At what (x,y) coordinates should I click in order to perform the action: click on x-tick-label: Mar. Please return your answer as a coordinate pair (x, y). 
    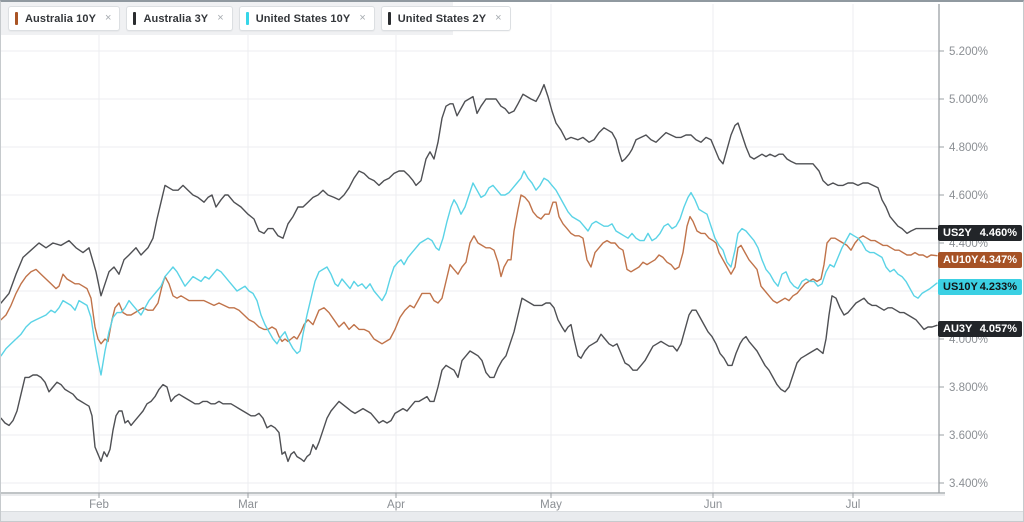
    Looking at the image, I should click on (248, 505).